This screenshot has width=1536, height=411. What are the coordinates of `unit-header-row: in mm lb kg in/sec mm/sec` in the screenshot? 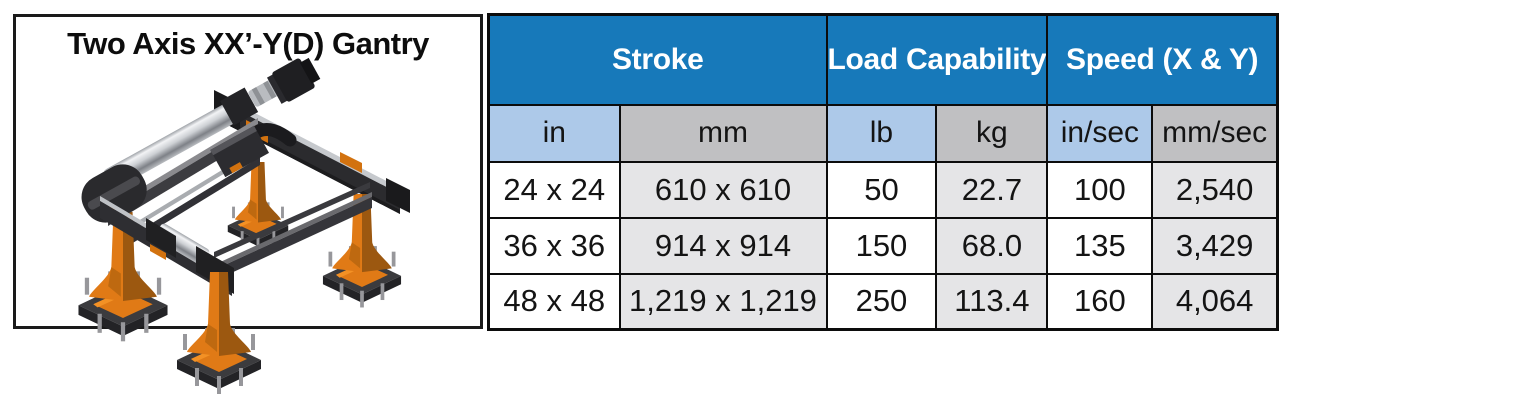 It's located at (883, 133).